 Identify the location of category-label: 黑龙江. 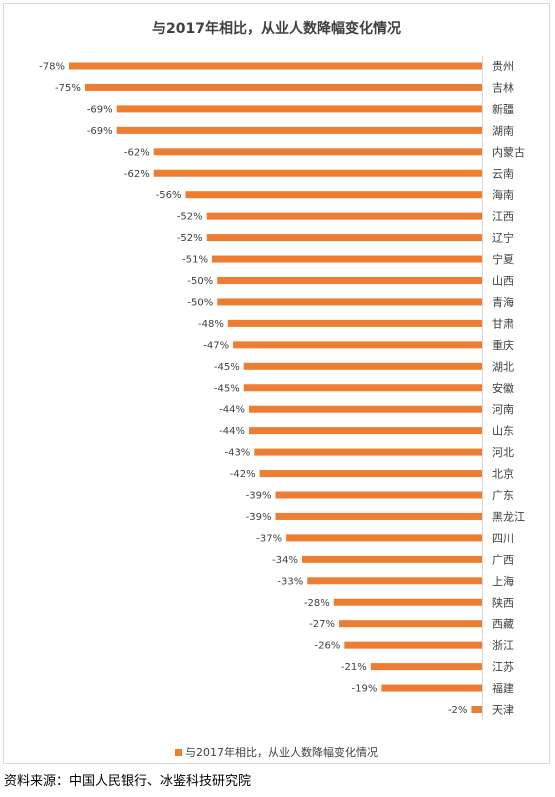
(508, 516).